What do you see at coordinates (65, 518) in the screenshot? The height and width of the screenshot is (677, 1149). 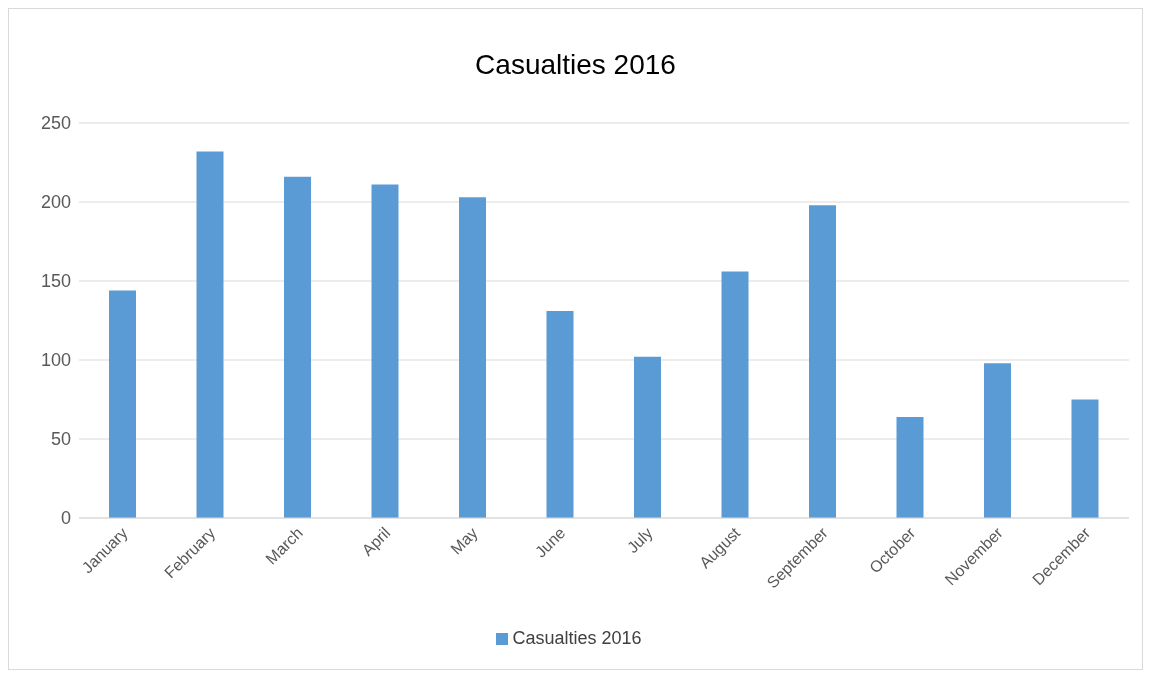 I see `y-tick-label: 0` at bounding box center [65, 518].